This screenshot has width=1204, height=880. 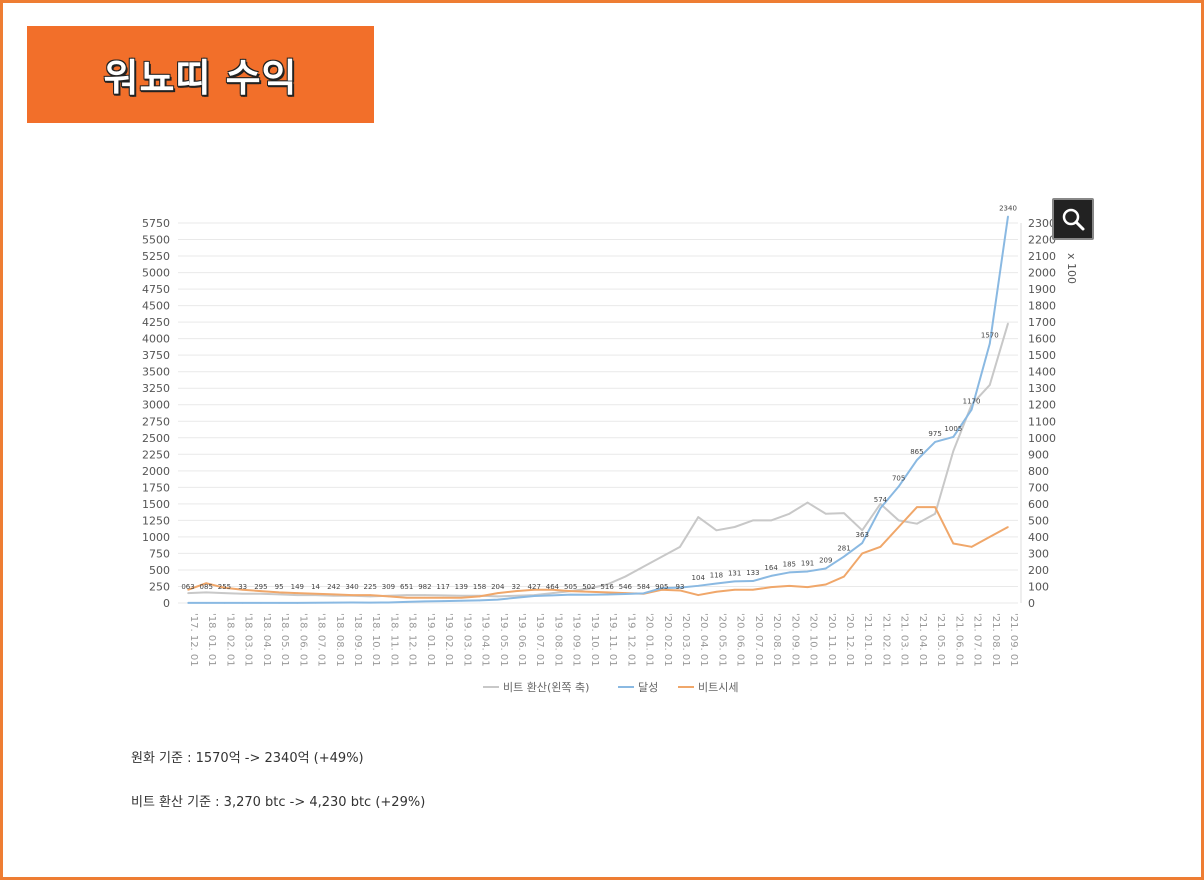 I want to click on x-tick-label: '19. 02. 01, so click(x=448, y=640).